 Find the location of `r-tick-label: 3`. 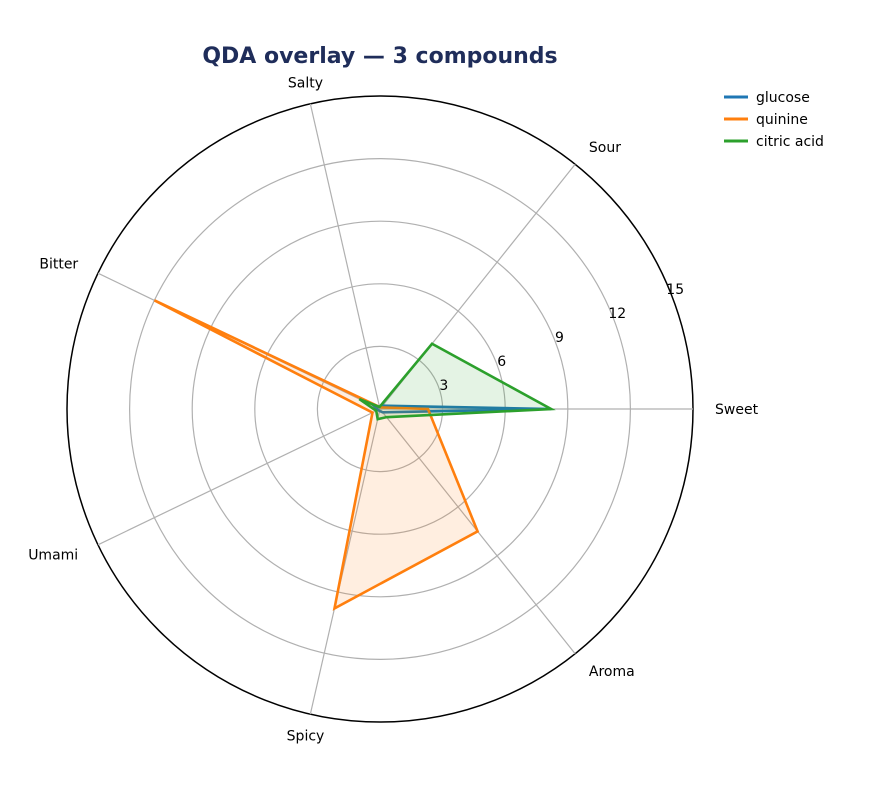

r-tick-label: 3 is located at coordinates (443, 386).